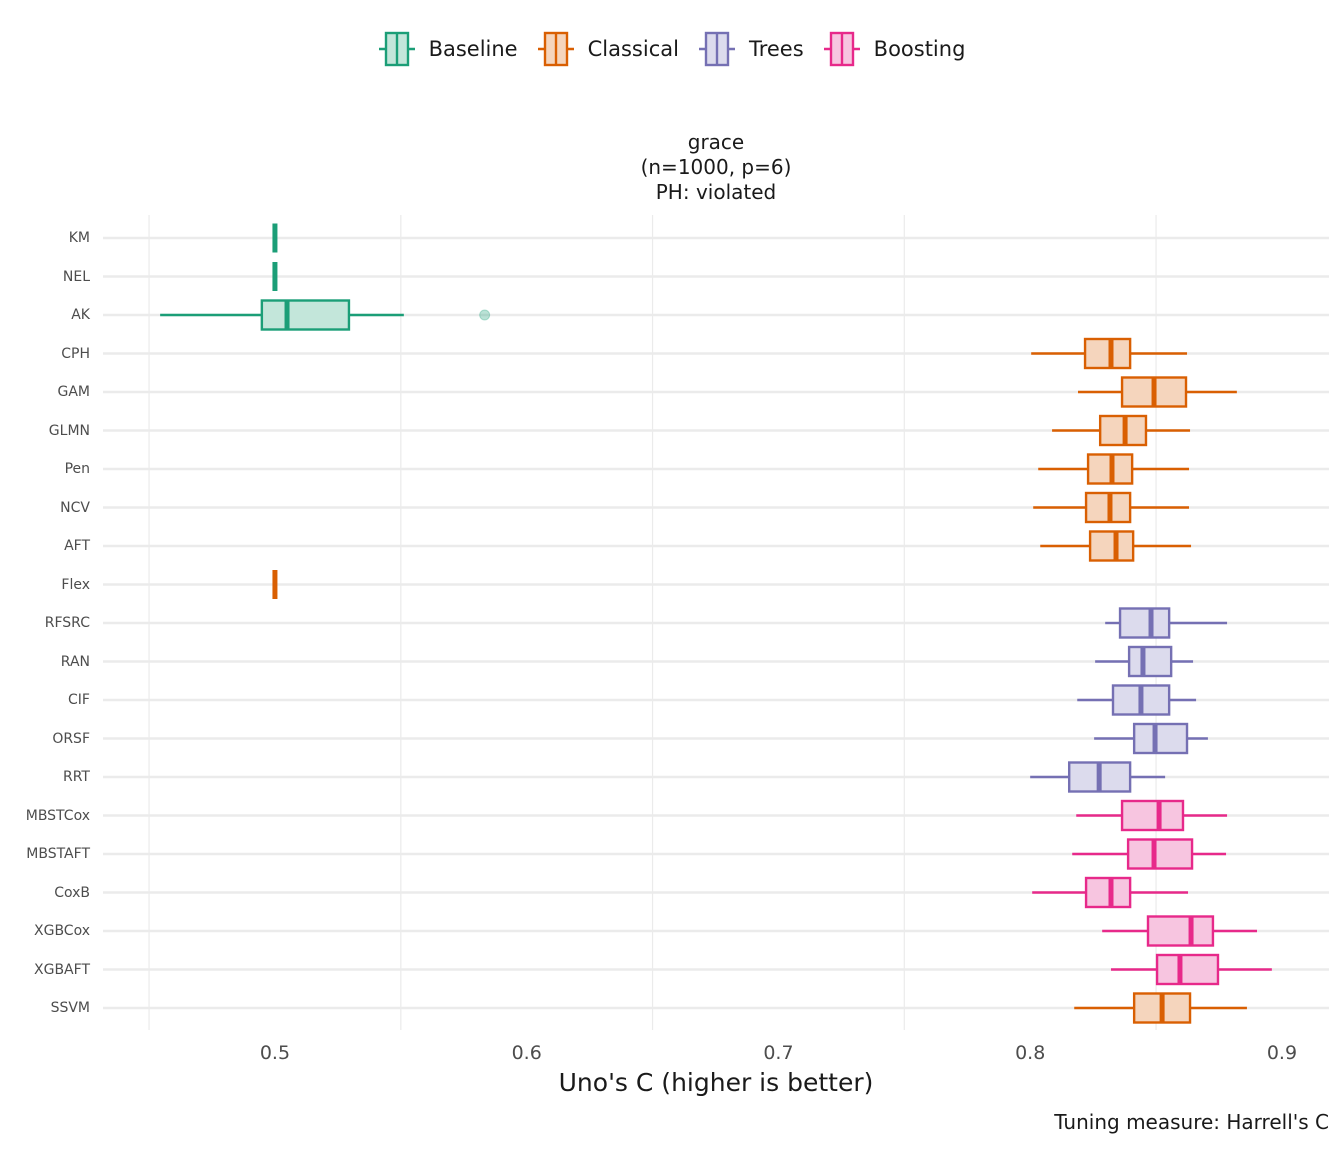 The height and width of the screenshot is (1152, 1344). What do you see at coordinates (75, 584) in the screenshot?
I see `y-tick-label: Flex` at bounding box center [75, 584].